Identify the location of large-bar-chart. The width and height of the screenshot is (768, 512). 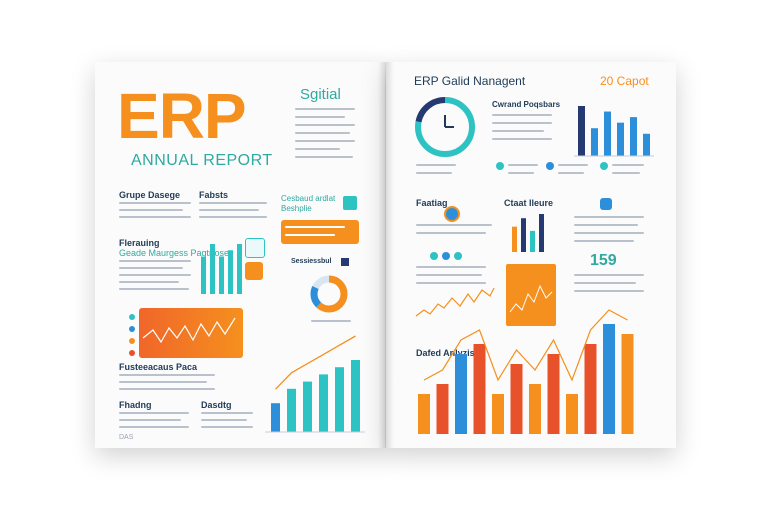
(315, 384).